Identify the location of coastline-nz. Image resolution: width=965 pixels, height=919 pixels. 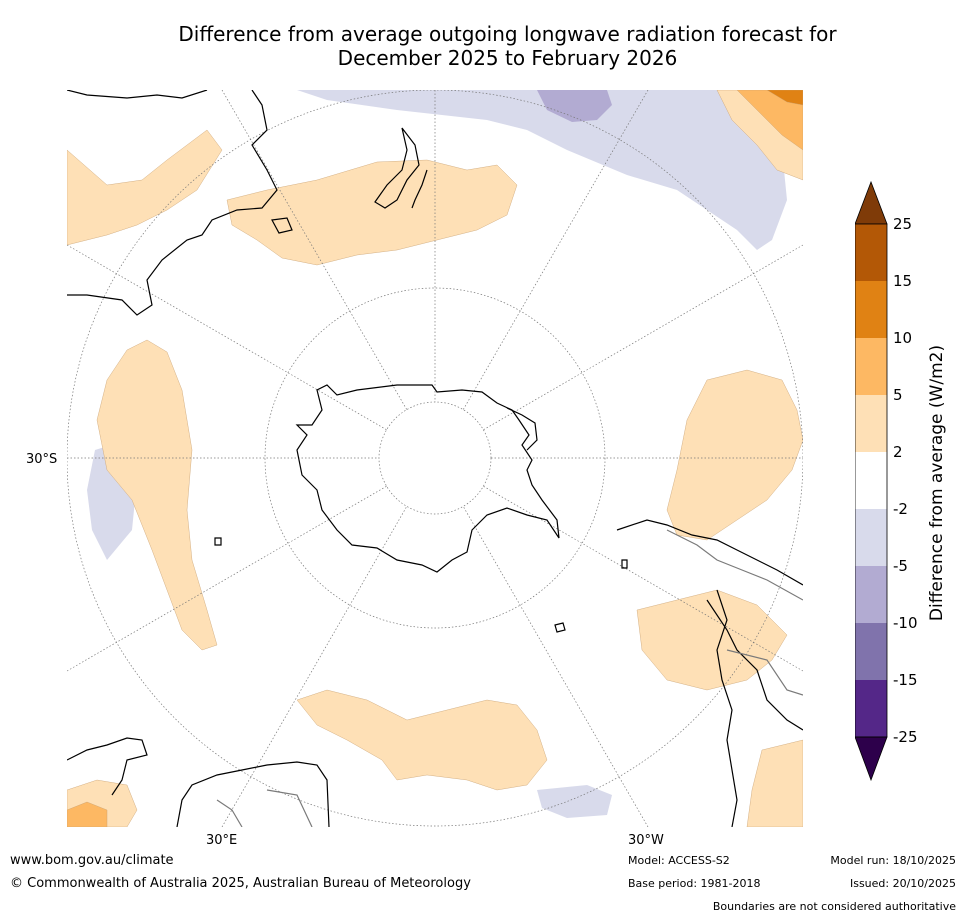
(401, 168).